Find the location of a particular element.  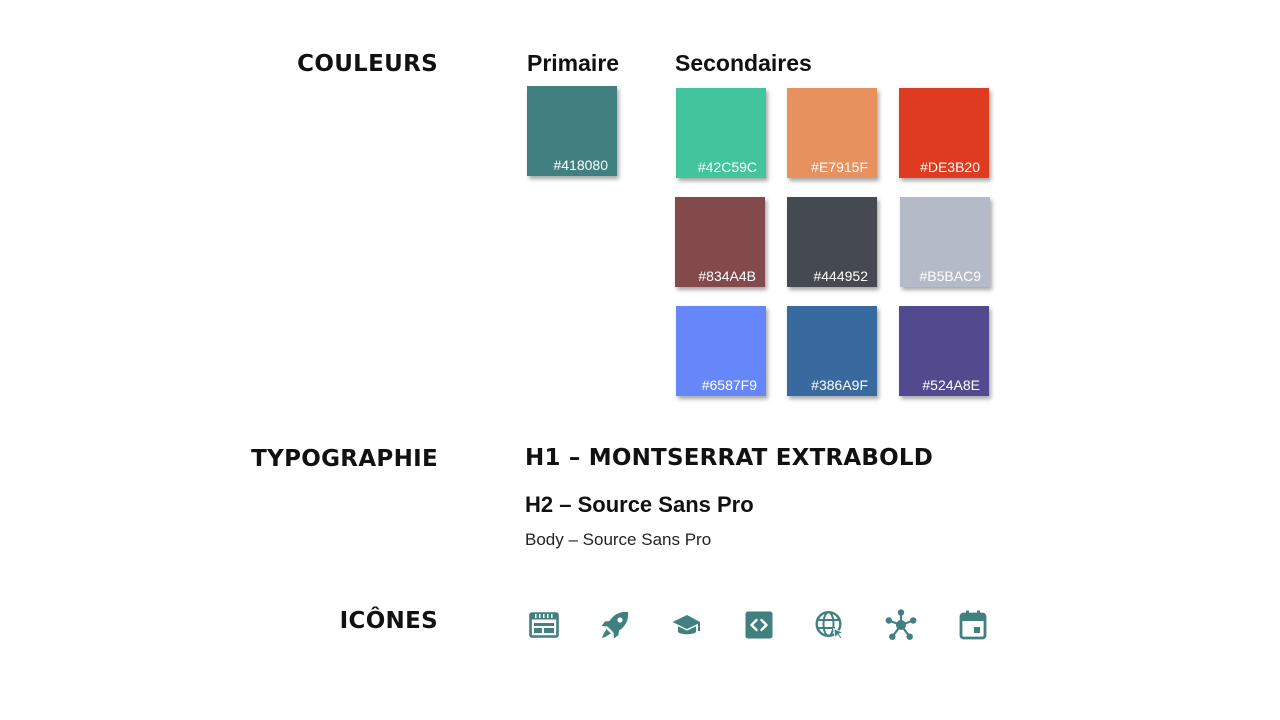

secondary-color-swatch: #42C59C is located at coordinates (721, 133).